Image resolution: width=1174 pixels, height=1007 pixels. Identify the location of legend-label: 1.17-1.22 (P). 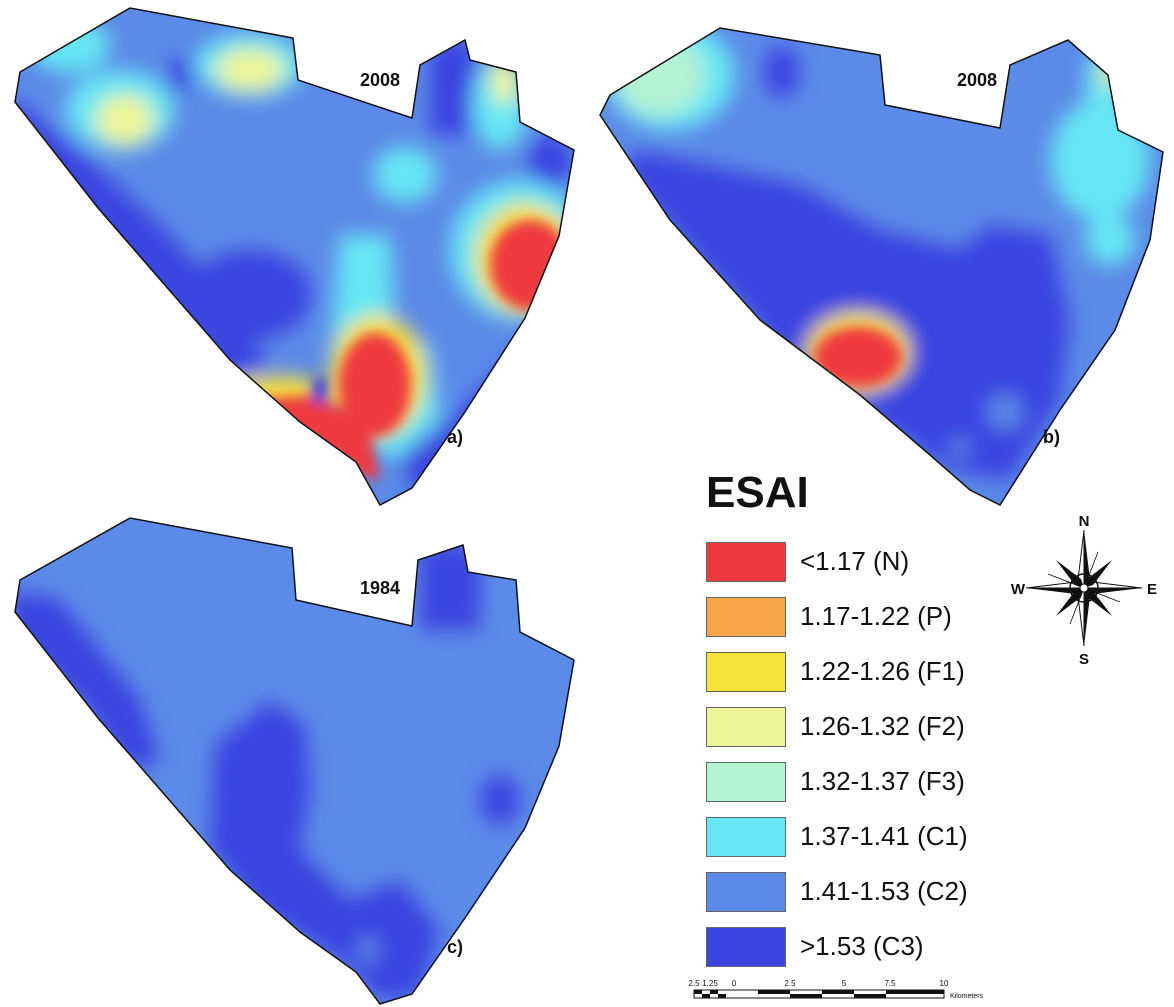
(876, 616).